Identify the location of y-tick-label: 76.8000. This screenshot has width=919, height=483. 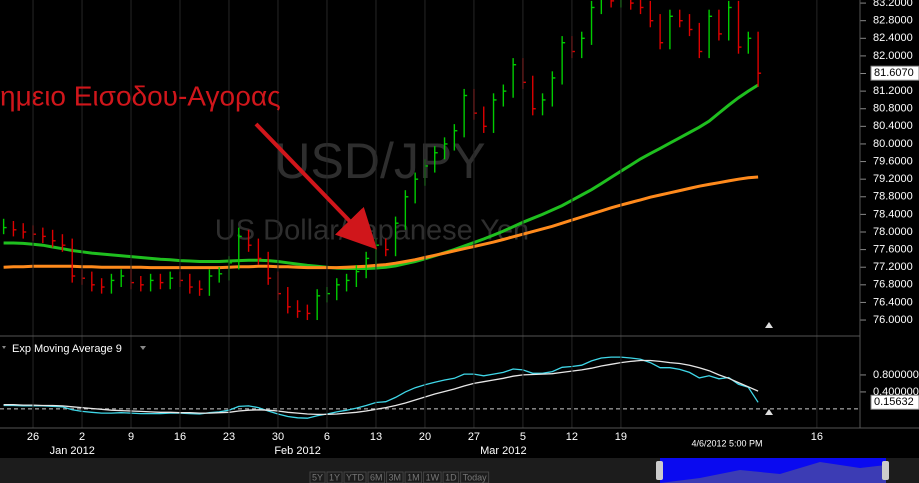
(893, 285).